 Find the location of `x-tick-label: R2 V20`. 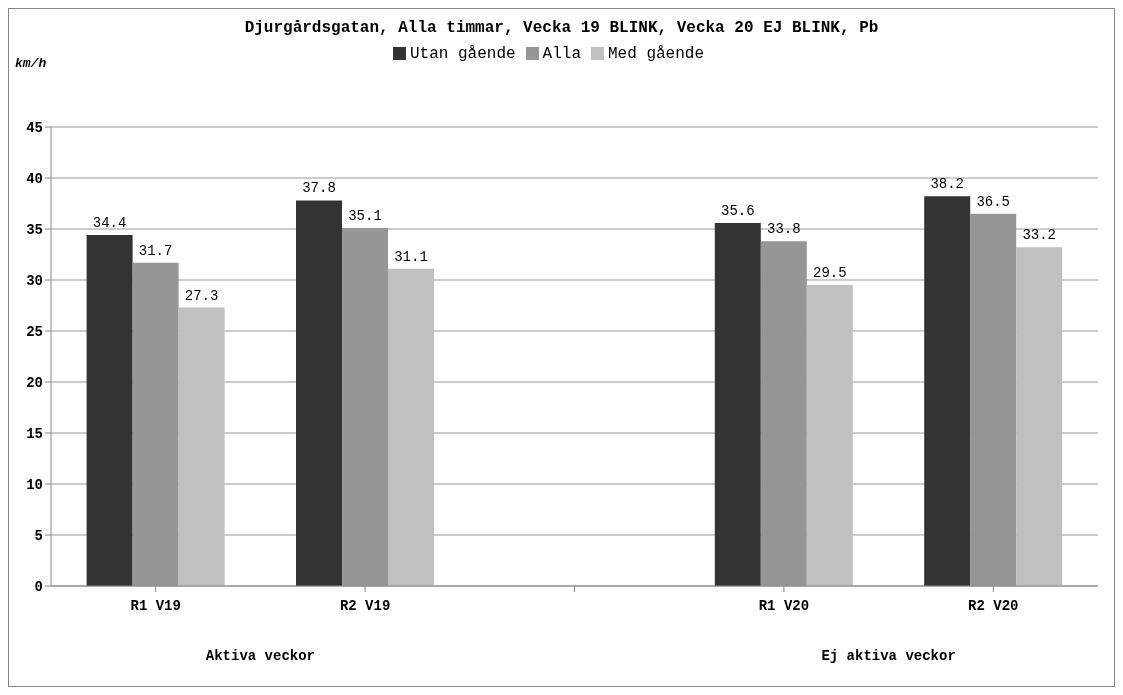

x-tick-label: R2 V20 is located at coordinates (993, 605).